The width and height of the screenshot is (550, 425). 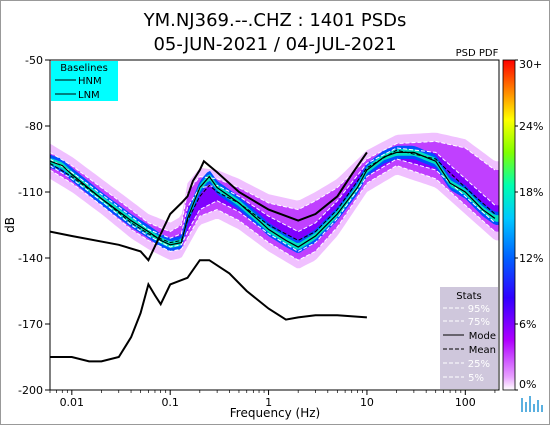 What do you see at coordinates (30, 390) in the screenshot?
I see `y-tick-label: -200` at bounding box center [30, 390].